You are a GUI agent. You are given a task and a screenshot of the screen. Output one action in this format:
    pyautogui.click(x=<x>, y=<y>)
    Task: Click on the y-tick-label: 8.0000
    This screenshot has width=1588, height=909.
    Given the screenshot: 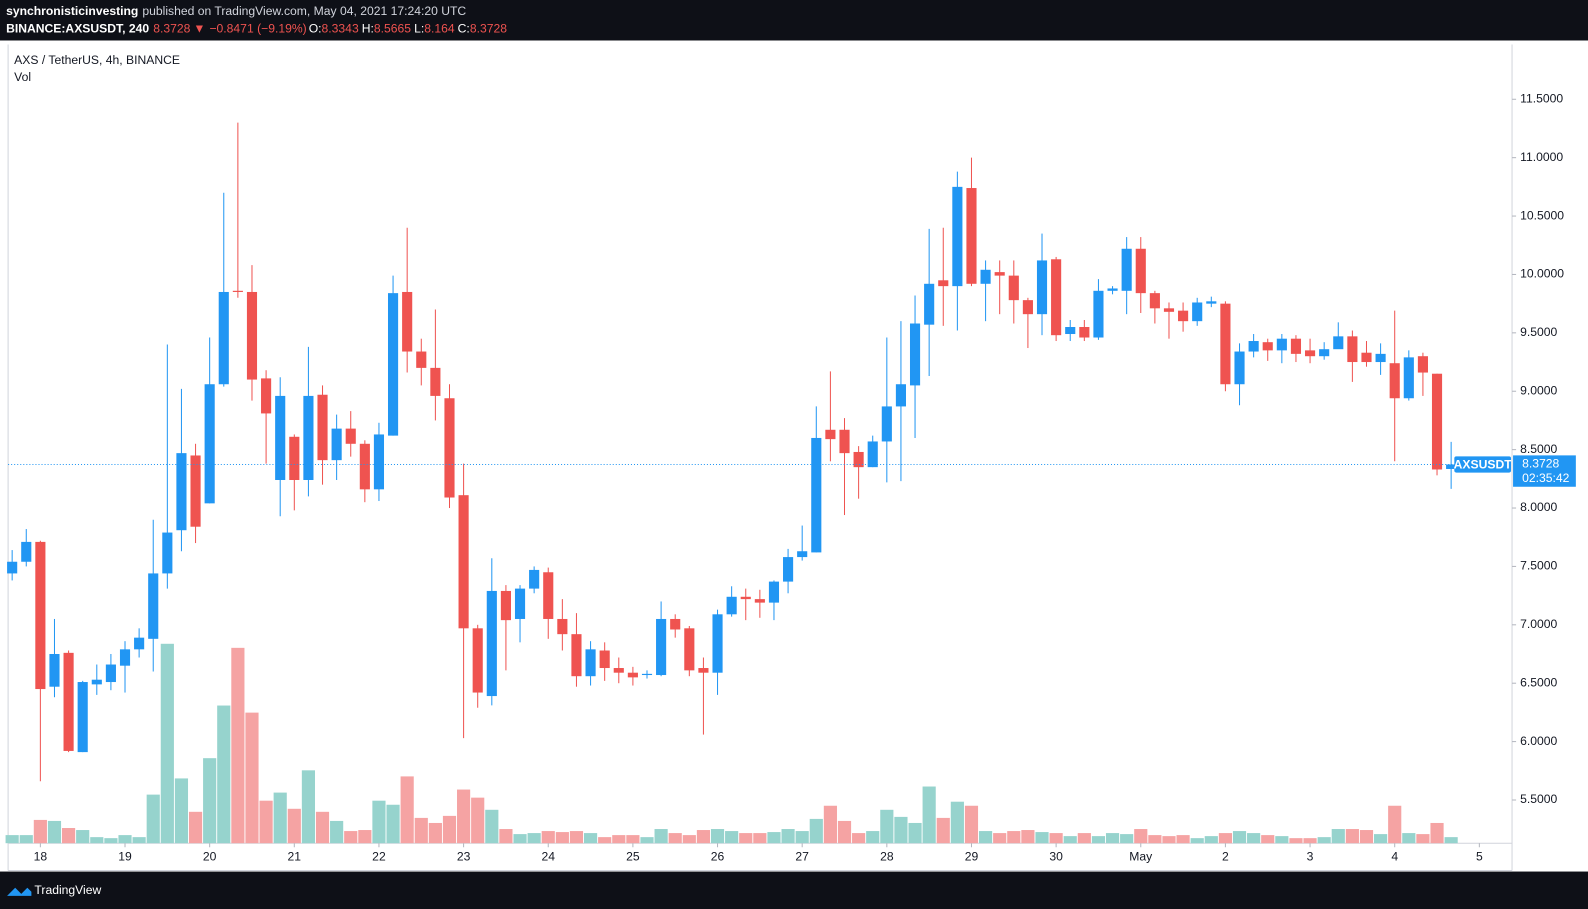 What is the action you would take?
    pyautogui.click(x=1538, y=507)
    